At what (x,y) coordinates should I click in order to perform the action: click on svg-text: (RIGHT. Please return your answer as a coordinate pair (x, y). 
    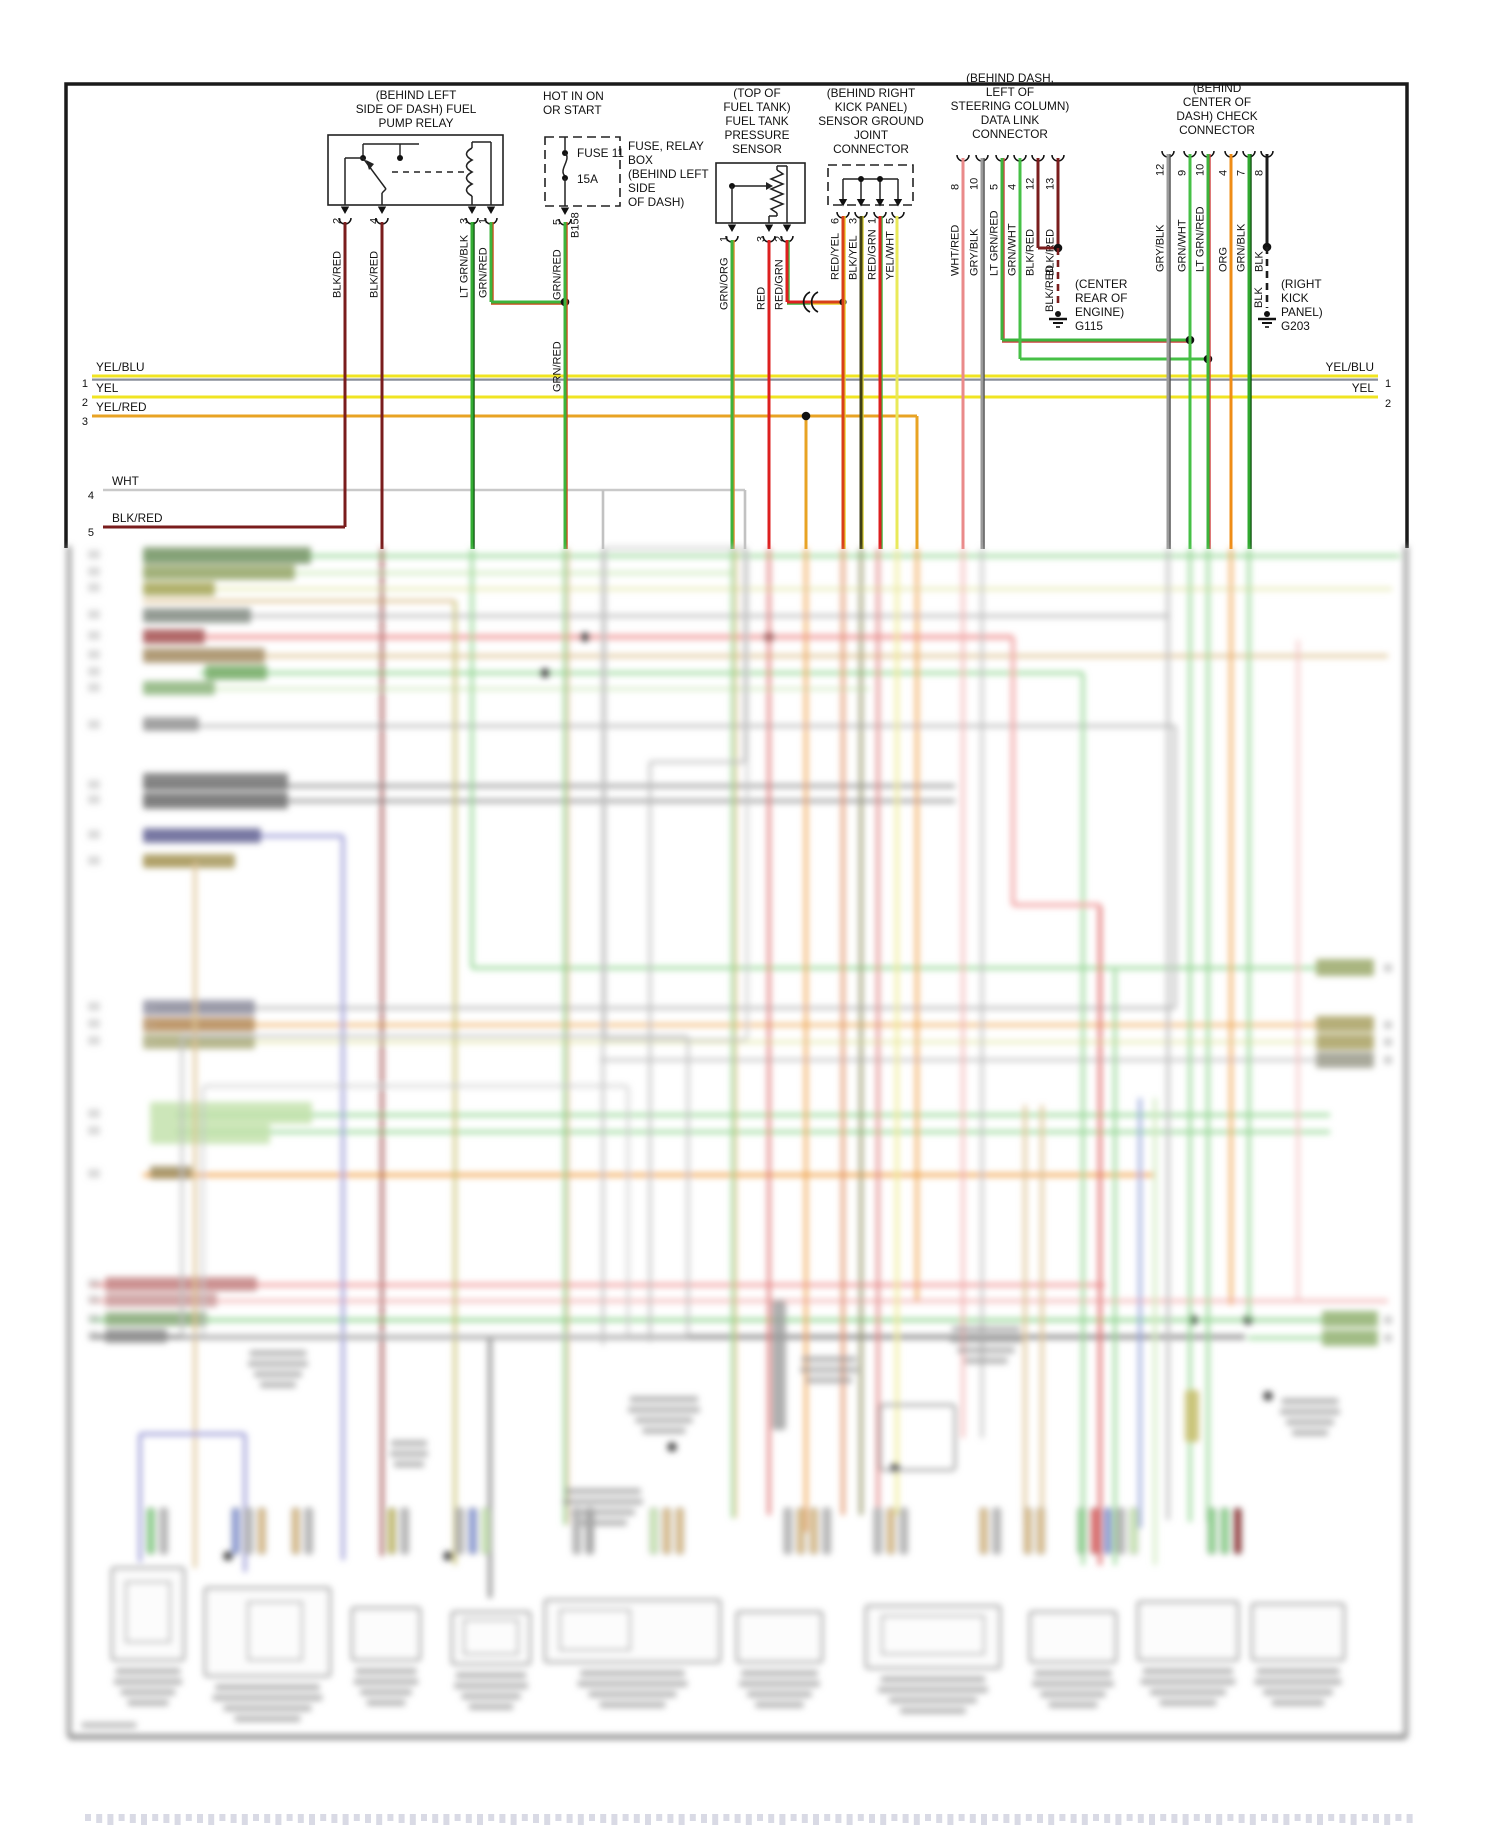
    Looking at the image, I should click on (1301, 284).